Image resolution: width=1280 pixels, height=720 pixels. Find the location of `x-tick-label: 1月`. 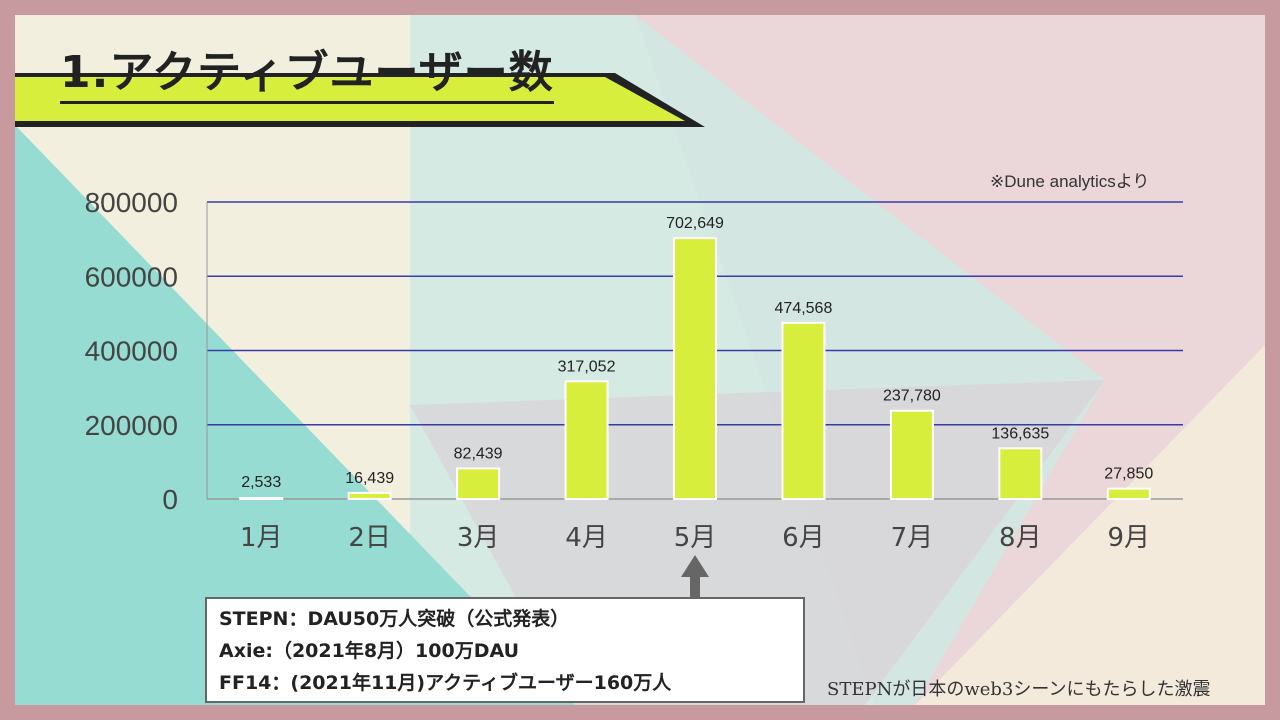

x-tick-label: 1月 is located at coordinates (261, 538).